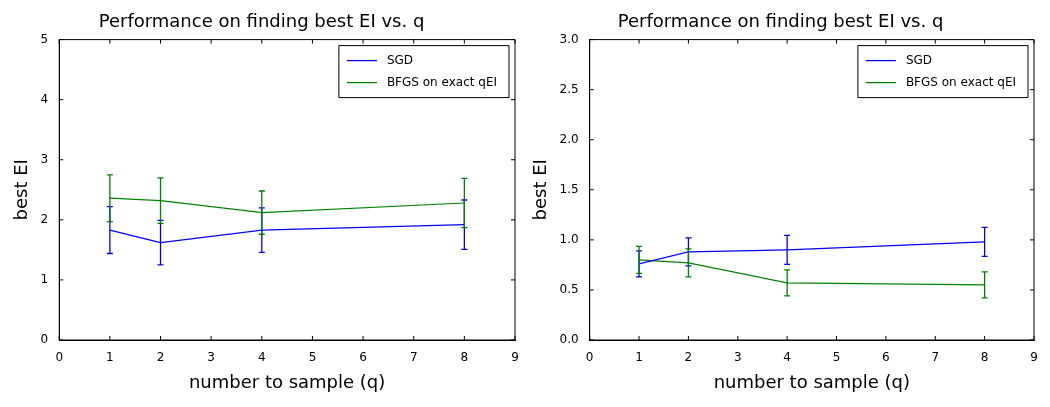  What do you see at coordinates (569, 38) in the screenshot?
I see `y-tick-label: 3.0` at bounding box center [569, 38].